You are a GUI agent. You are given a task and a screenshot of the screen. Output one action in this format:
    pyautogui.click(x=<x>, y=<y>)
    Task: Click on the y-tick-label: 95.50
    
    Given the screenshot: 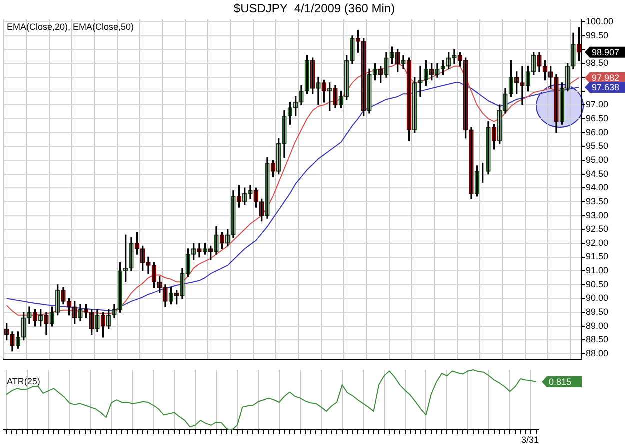 What is the action you would take?
    pyautogui.click(x=597, y=146)
    